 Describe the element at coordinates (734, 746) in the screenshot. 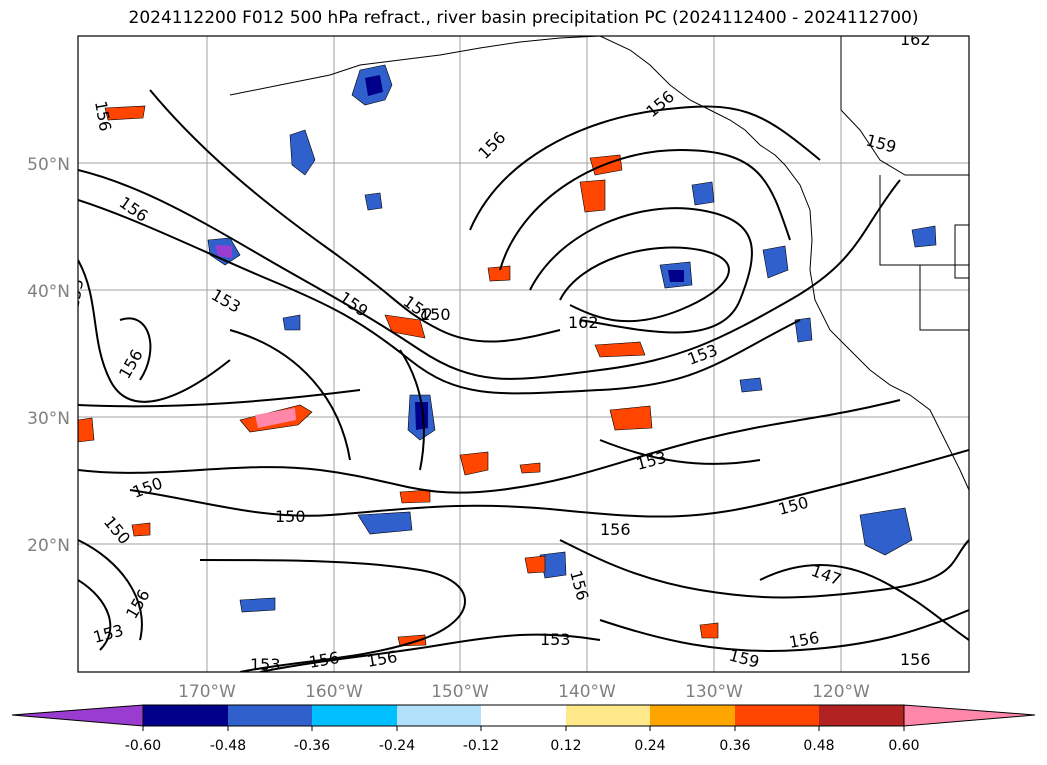

I see `colorbar-tick-label: 0.36` at that location.